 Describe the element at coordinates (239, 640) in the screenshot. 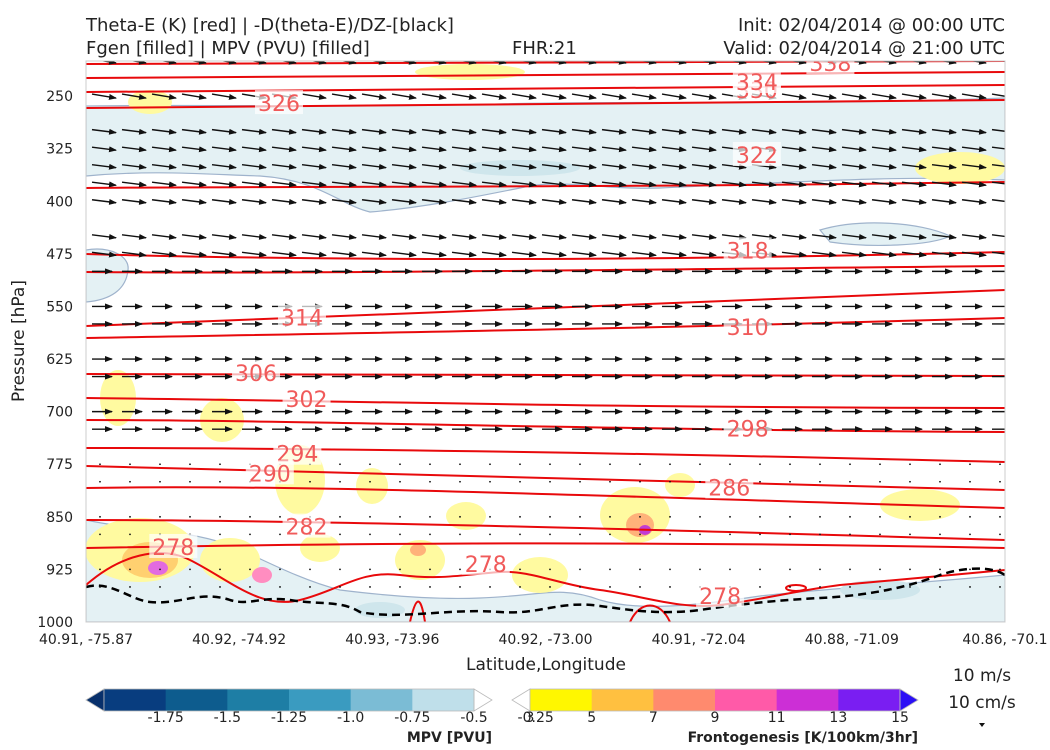

I see `x-tick-label: 40.92, -74.92` at that location.